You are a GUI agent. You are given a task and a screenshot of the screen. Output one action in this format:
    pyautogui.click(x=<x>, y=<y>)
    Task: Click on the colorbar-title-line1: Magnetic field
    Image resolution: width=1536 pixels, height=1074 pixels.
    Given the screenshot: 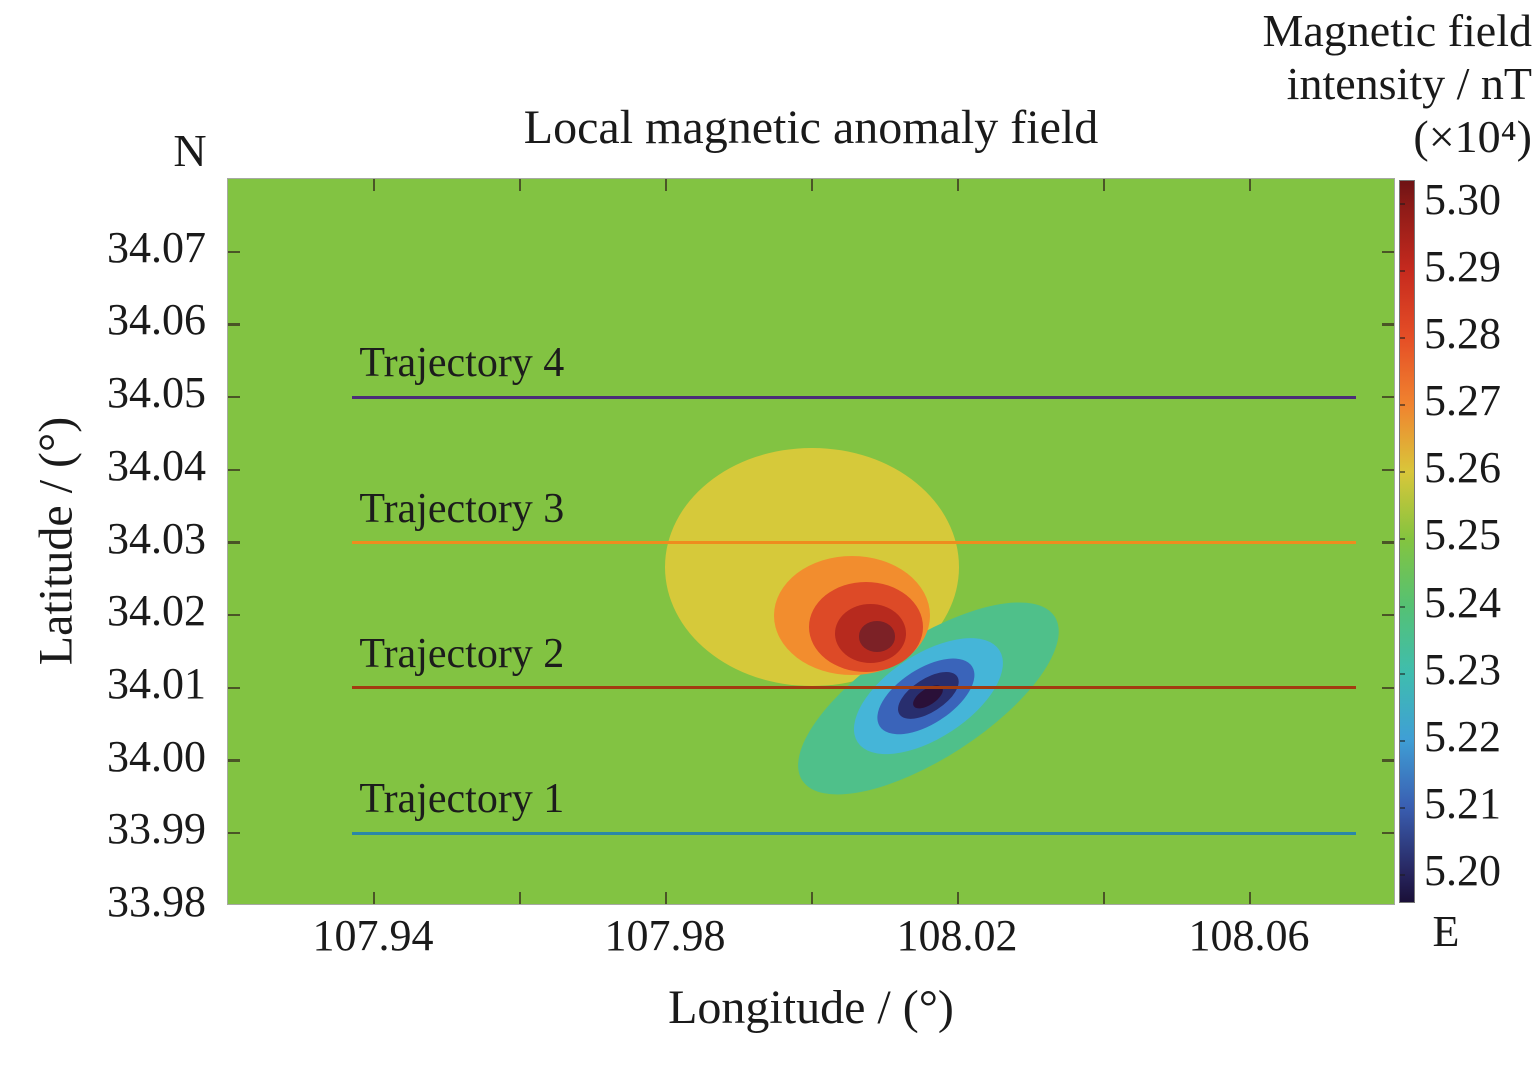 What is the action you would take?
    pyautogui.click(x=1397, y=30)
    